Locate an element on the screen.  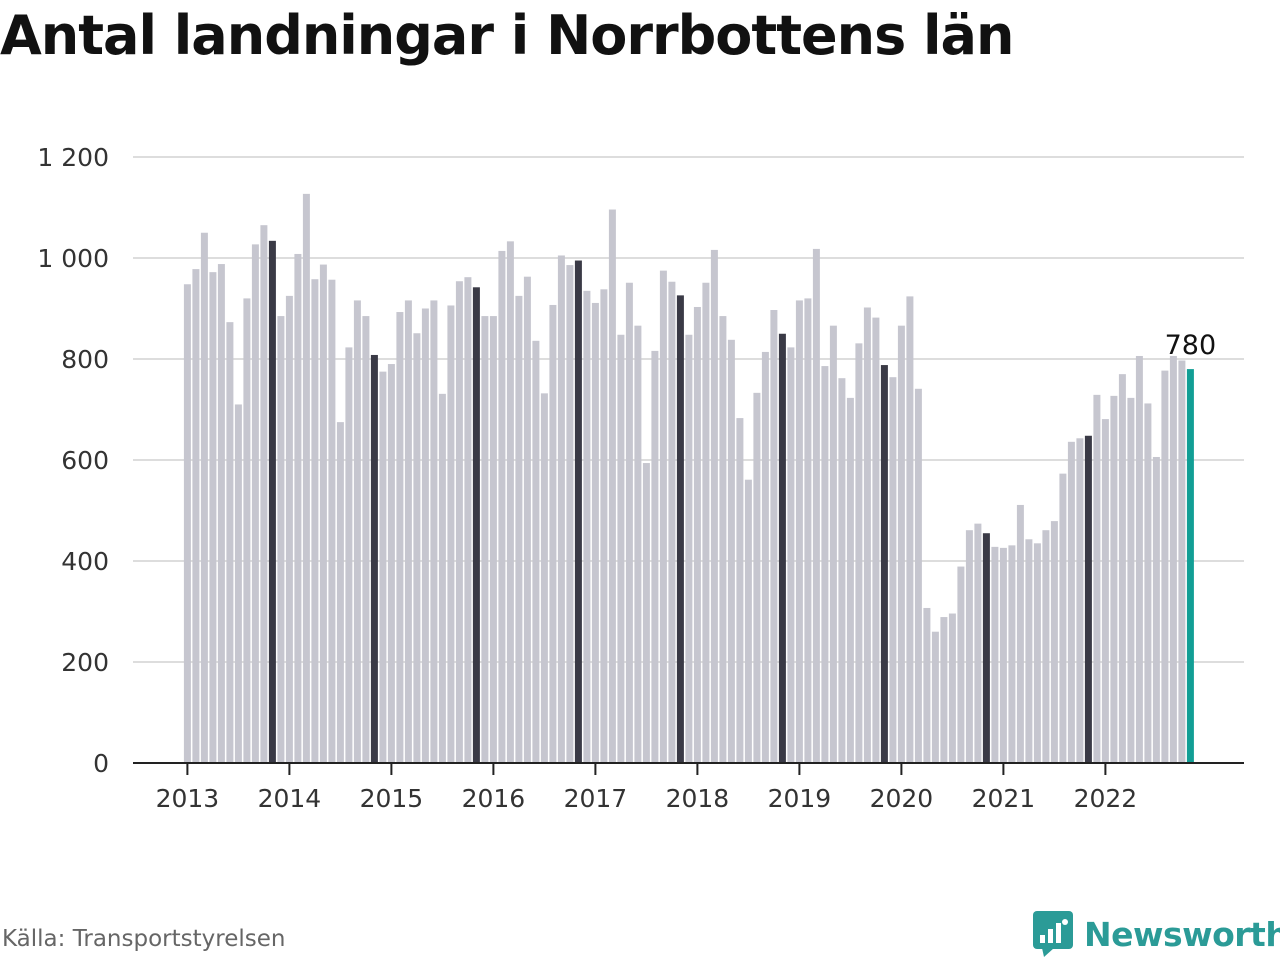
source-note: Källa: Transportstyrelsen is located at coordinates (144, 939).